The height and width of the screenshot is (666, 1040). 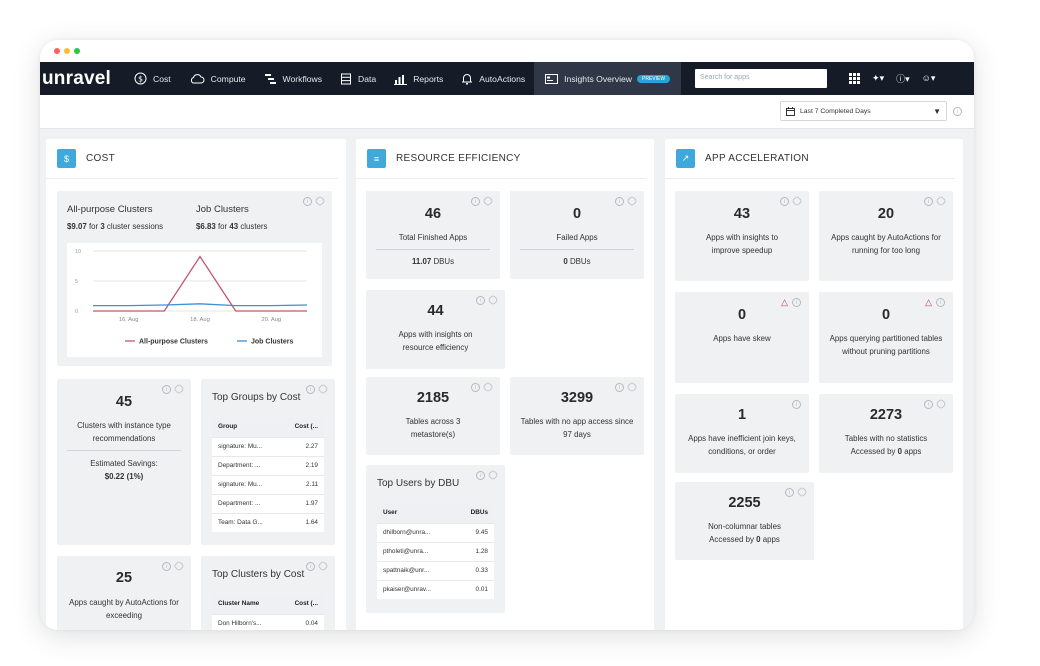 I want to click on nav-reports: Reports, so click(x=418, y=78).